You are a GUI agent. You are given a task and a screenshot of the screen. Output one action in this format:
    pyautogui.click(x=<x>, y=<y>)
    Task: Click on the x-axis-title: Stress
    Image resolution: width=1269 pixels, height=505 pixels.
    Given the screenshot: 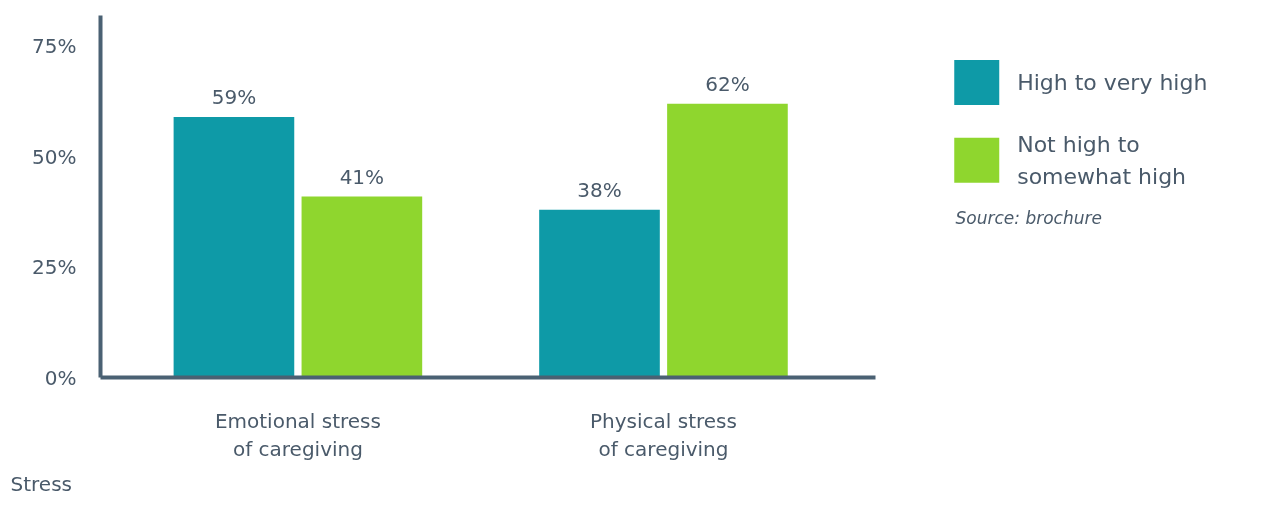 What is the action you would take?
    pyautogui.click(x=41, y=483)
    